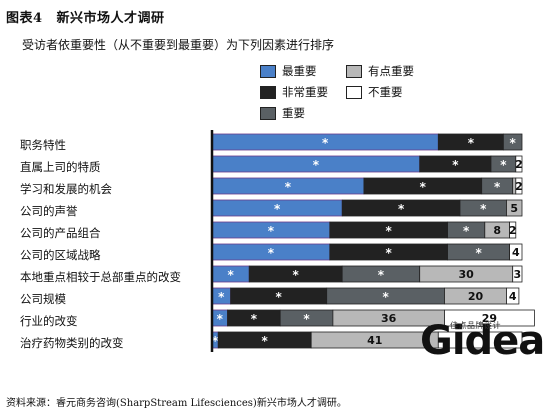 Image resolution: width=545 pixels, height=415 pixels. What do you see at coordinates (100, 277) in the screenshot?
I see `category-label: 本地重点相较于总部重点的改变` at bounding box center [100, 277].